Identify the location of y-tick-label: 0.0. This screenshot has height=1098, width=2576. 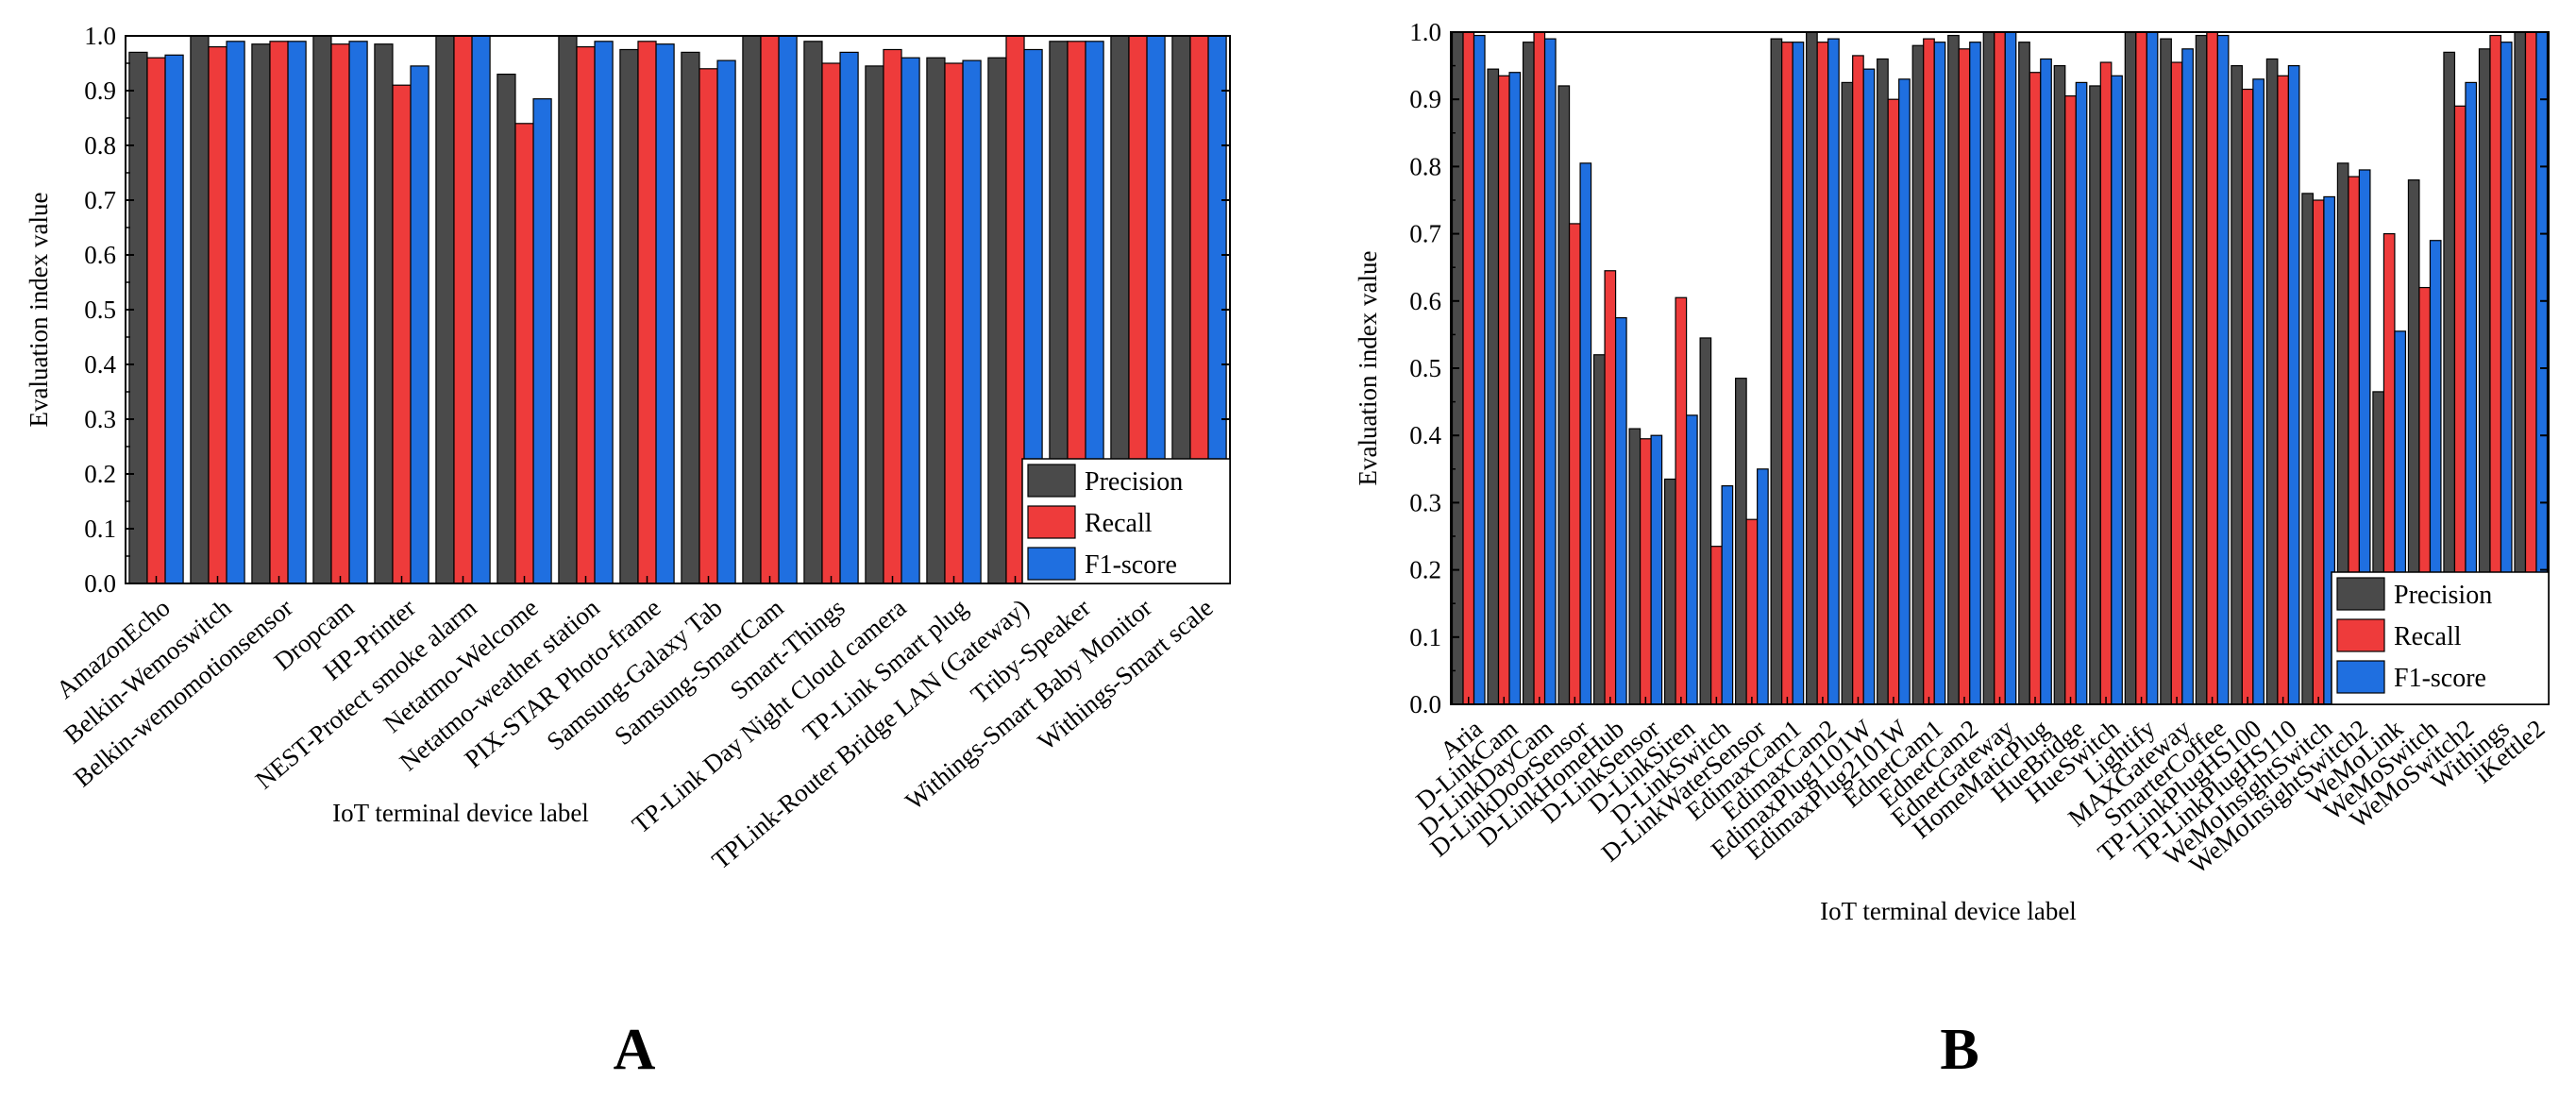
(1425, 704).